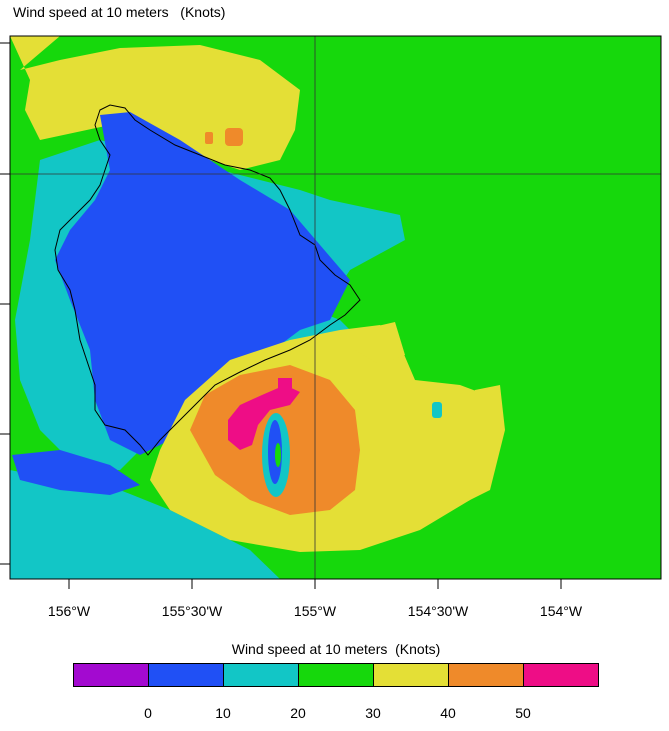  I want to click on x-tick-label-154-30w: 154°30'W, so click(438, 611).